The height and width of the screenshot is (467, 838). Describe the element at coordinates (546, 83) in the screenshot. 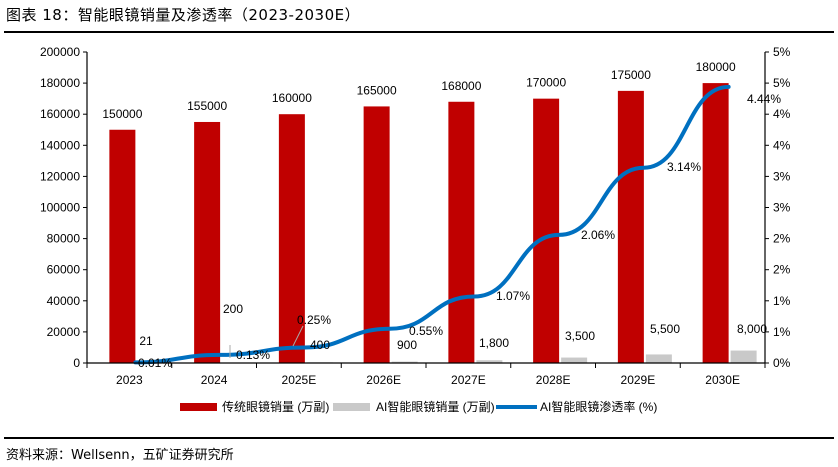

I see `traditional-value-label: 170000` at that location.